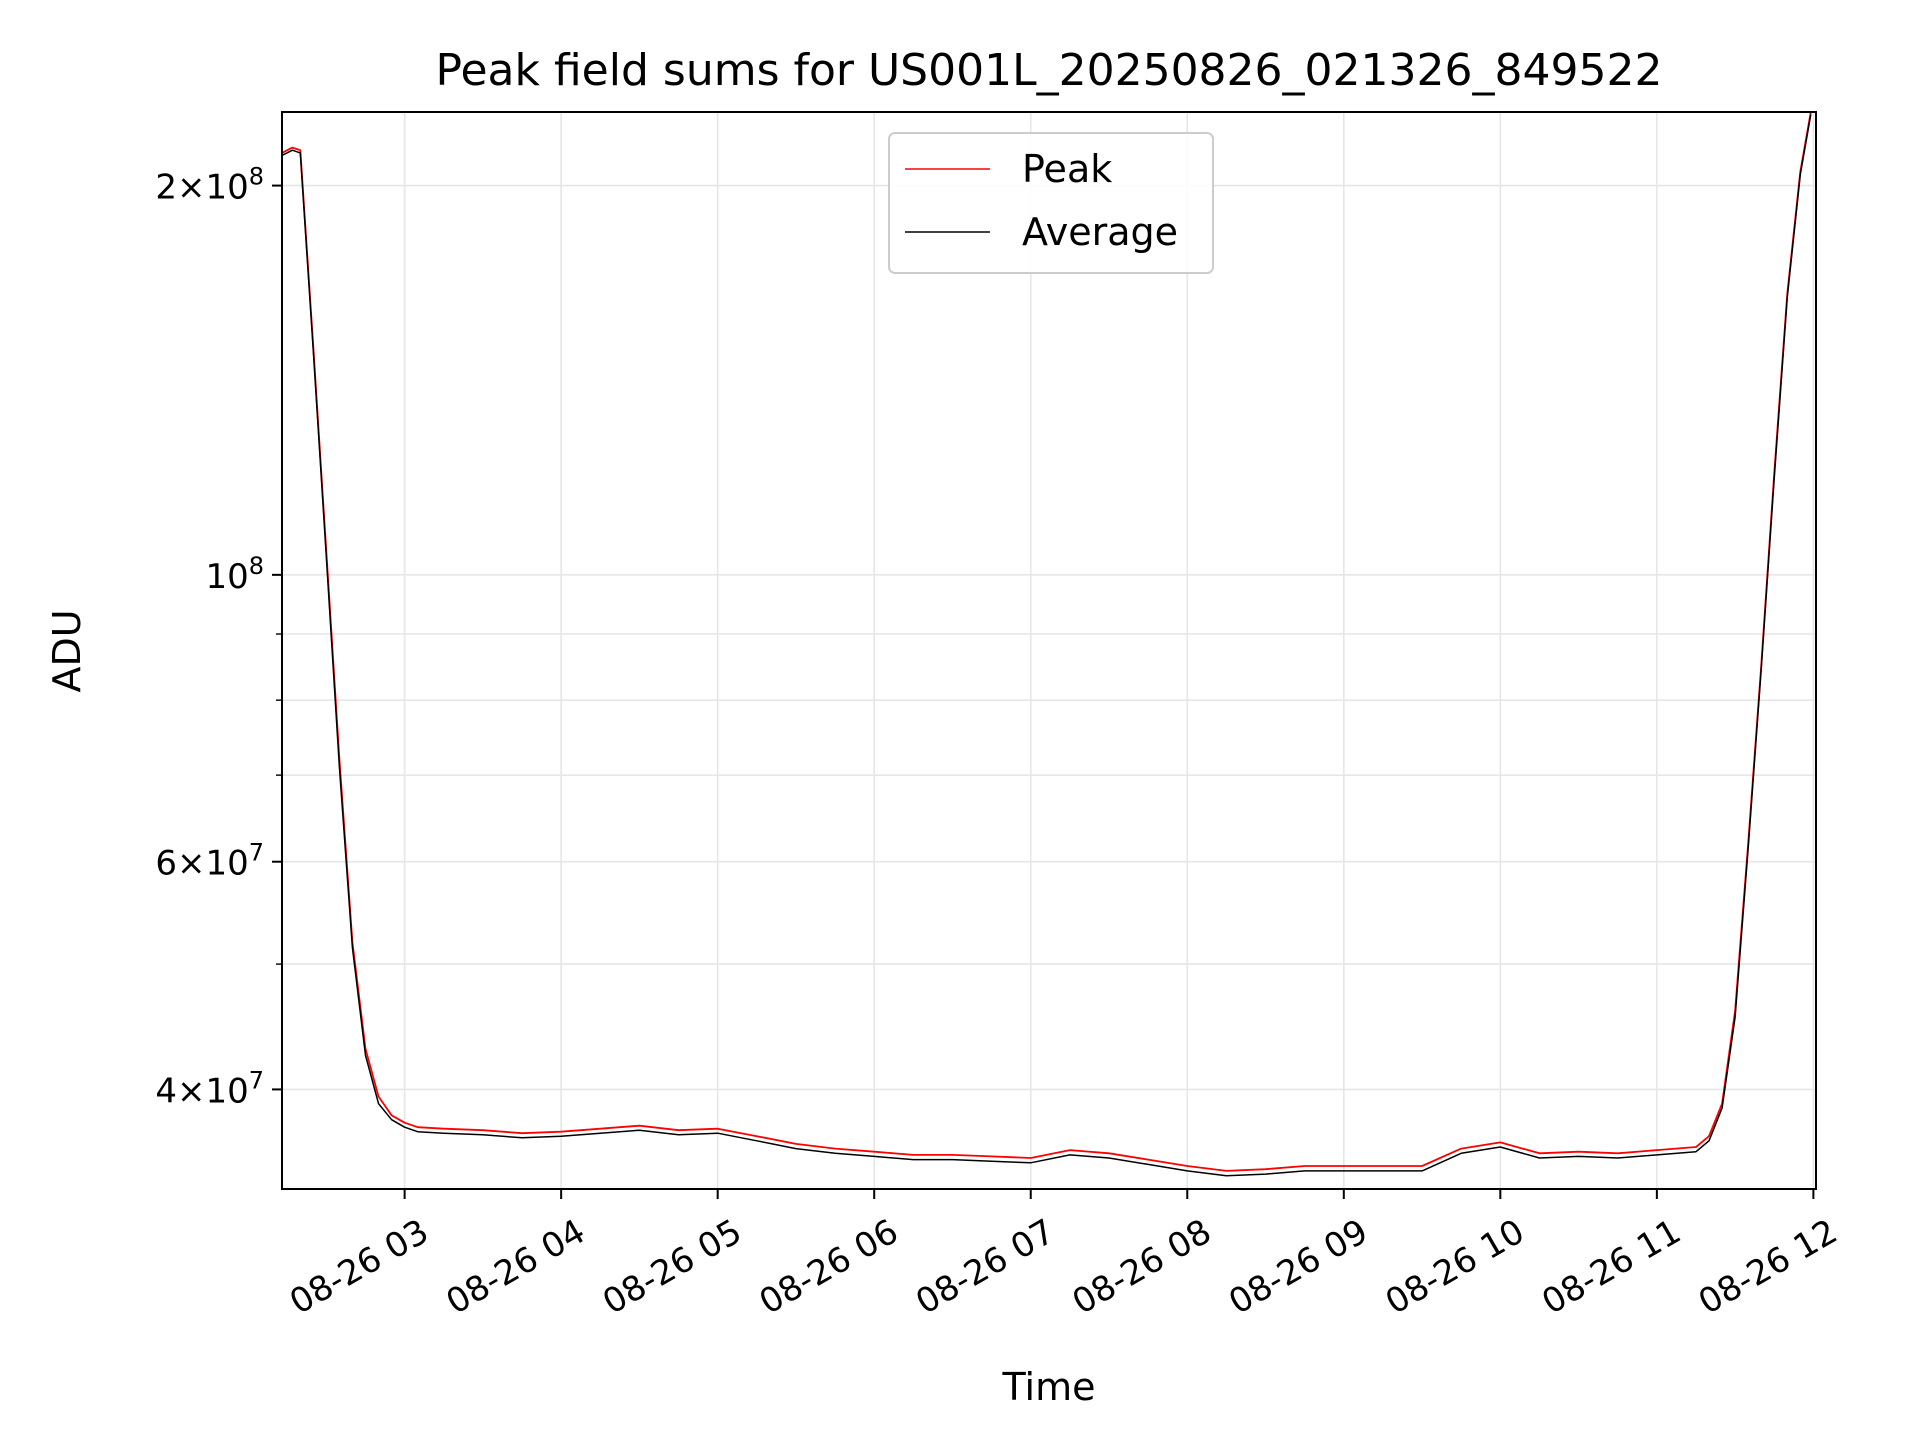  What do you see at coordinates (1049, 1387) in the screenshot?
I see `x-axis-label: Time` at bounding box center [1049, 1387].